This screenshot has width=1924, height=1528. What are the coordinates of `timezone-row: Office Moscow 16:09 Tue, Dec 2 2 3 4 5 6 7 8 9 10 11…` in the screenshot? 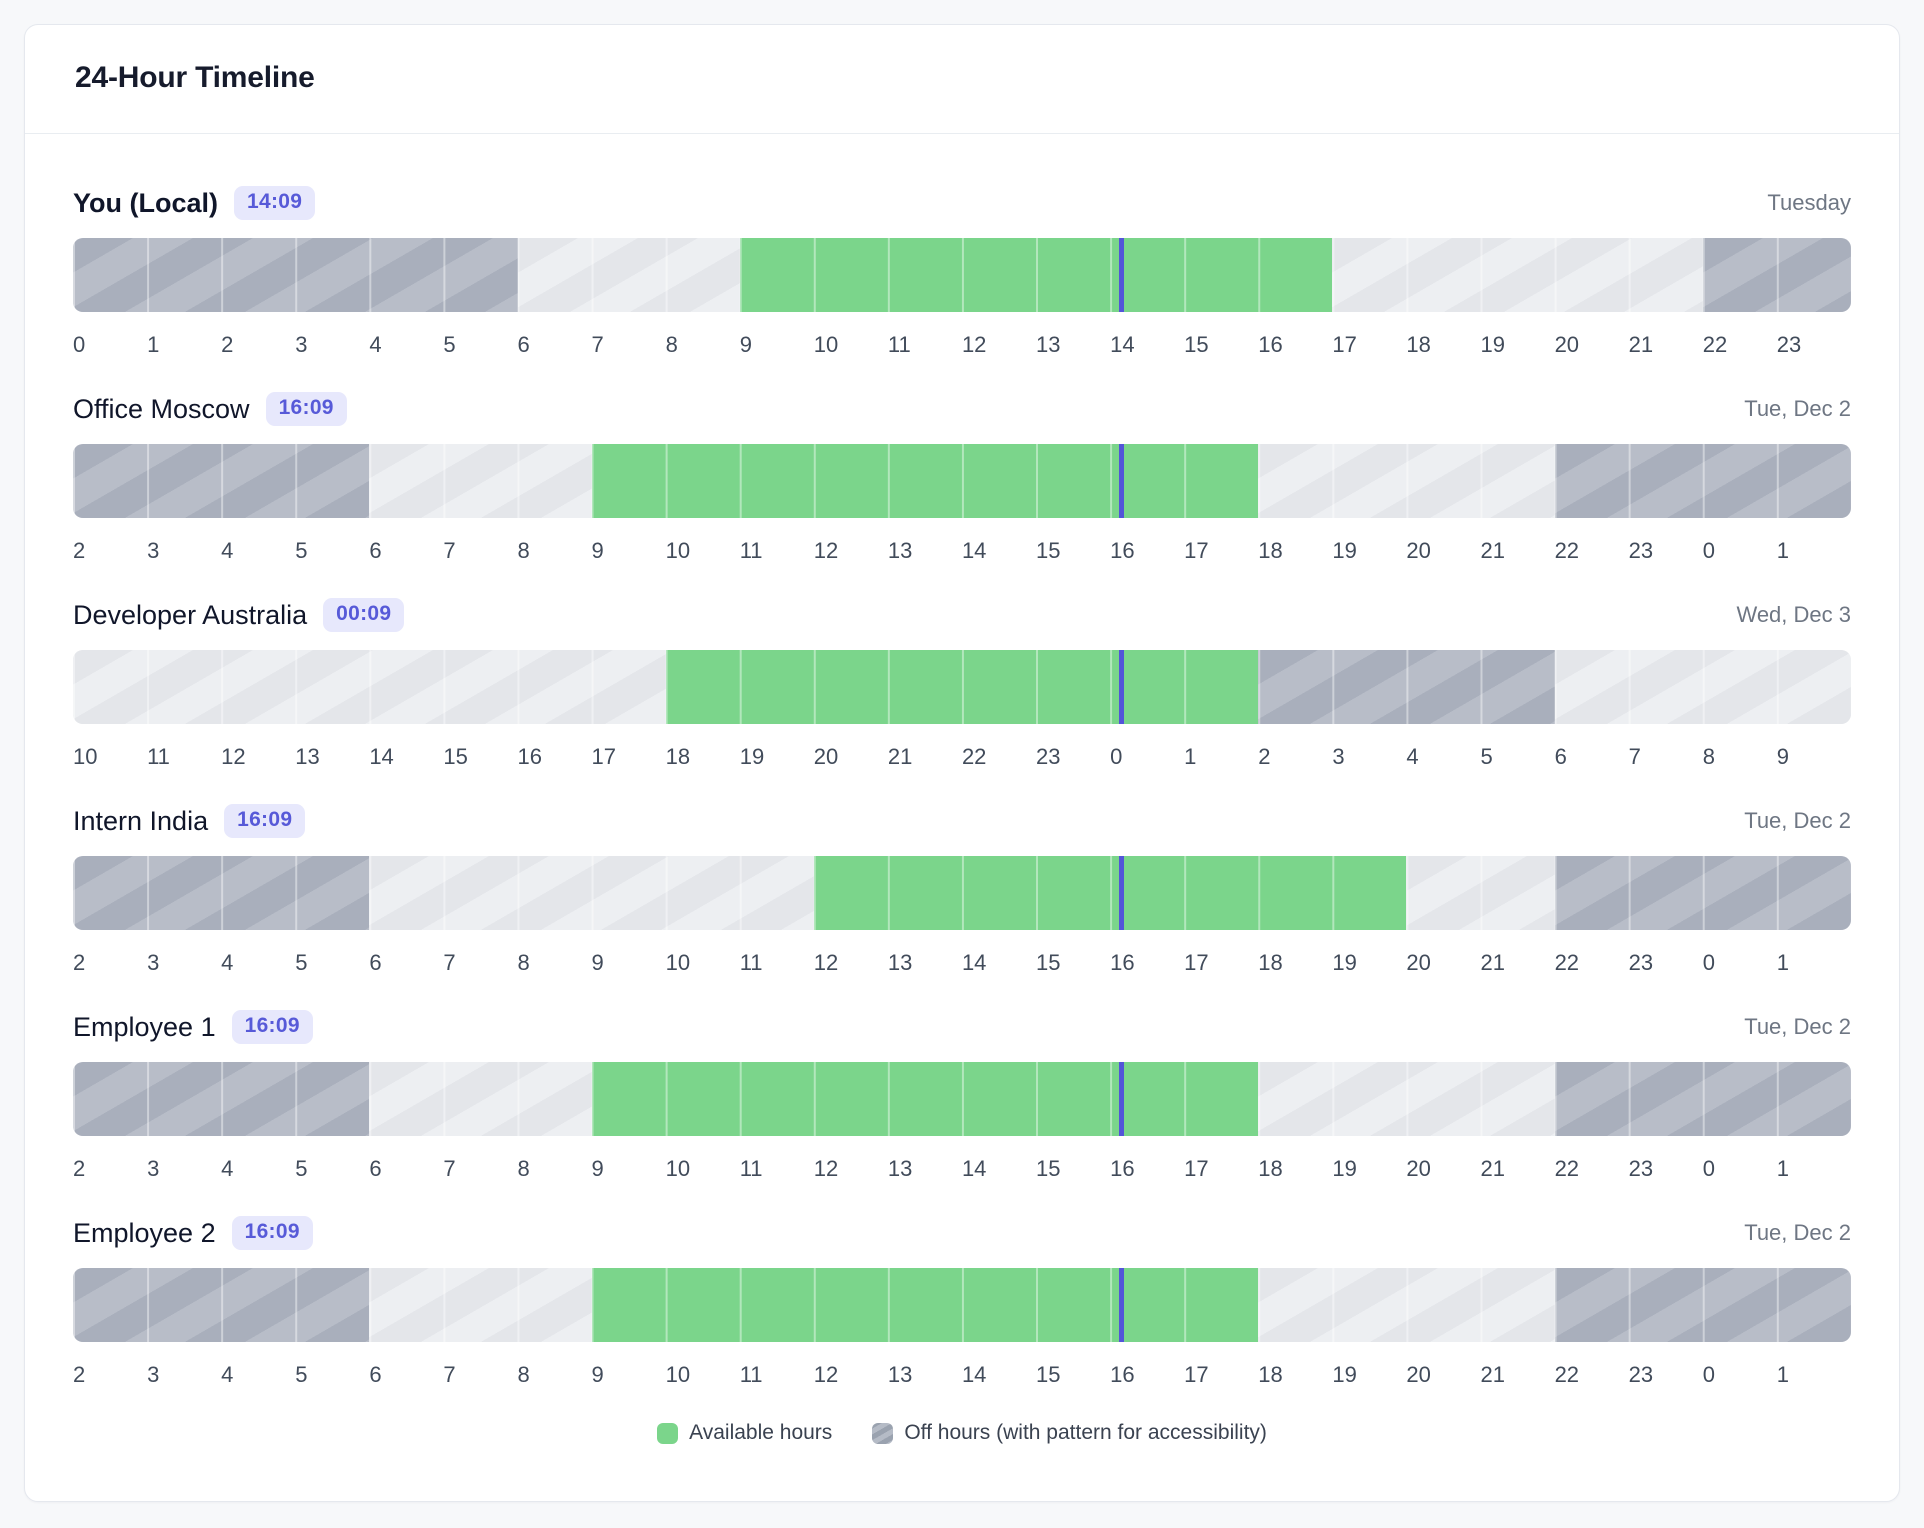 It's located at (962, 477).